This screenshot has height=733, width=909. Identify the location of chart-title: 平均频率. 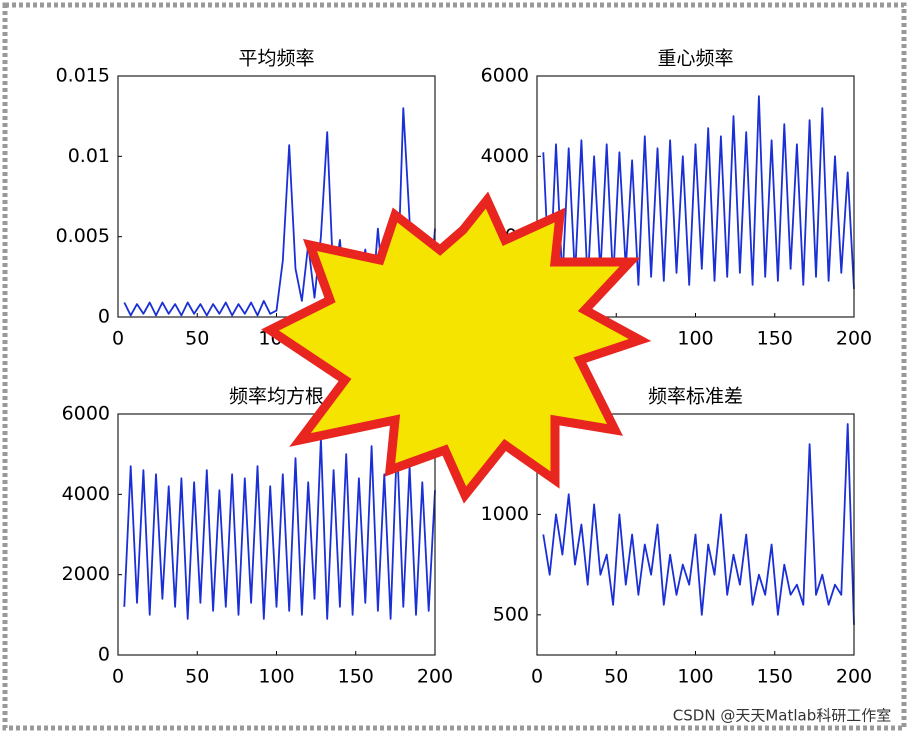
(276, 59).